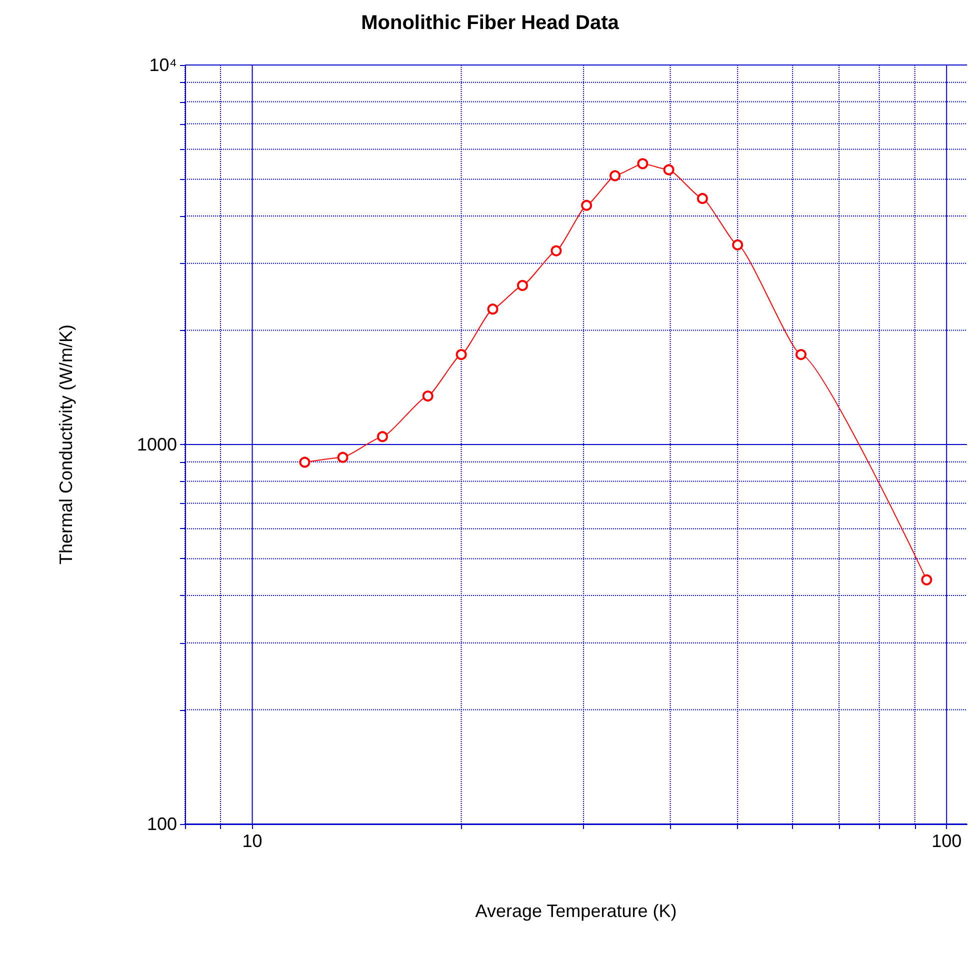 This screenshot has height=970, width=980. Describe the element at coordinates (252, 841) in the screenshot. I see `x-tick-label: 10` at that location.